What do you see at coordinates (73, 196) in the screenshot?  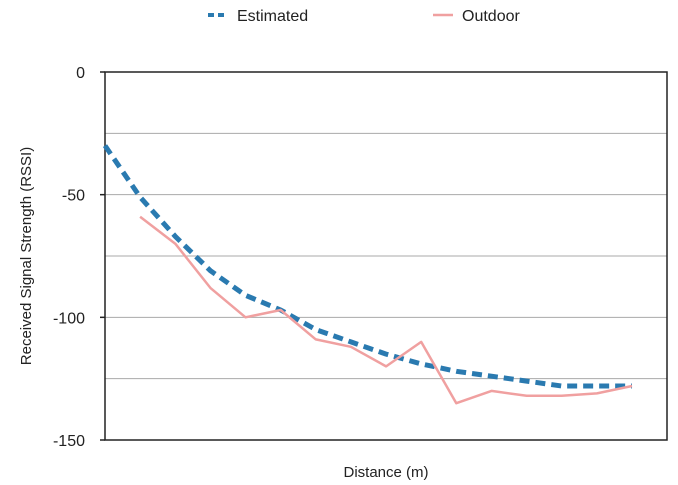 I see `y-tick-label: -50` at bounding box center [73, 196].